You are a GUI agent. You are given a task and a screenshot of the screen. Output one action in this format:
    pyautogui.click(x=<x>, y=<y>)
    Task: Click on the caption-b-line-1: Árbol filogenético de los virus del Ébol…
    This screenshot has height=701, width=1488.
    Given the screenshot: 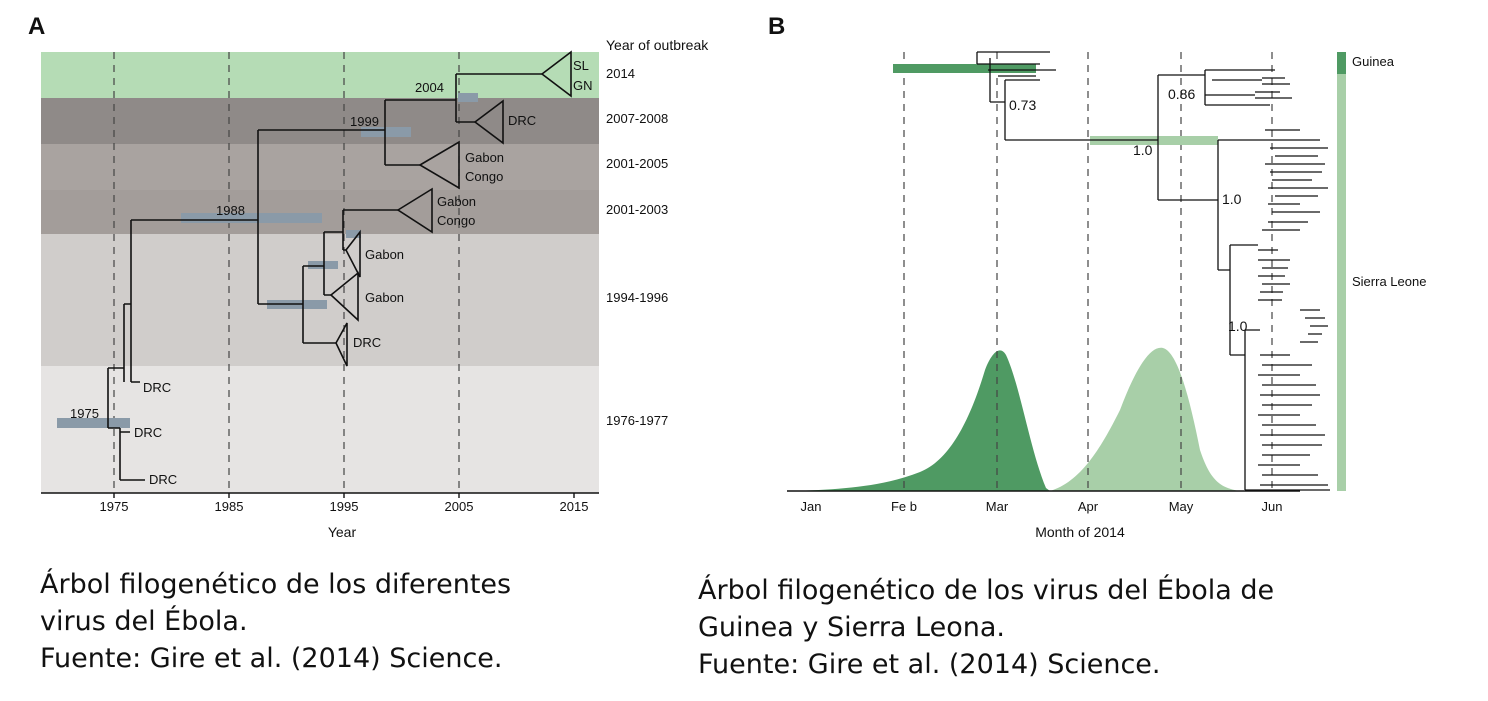 What is the action you would take?
    pyautogui.click(x=986, y=590)
    